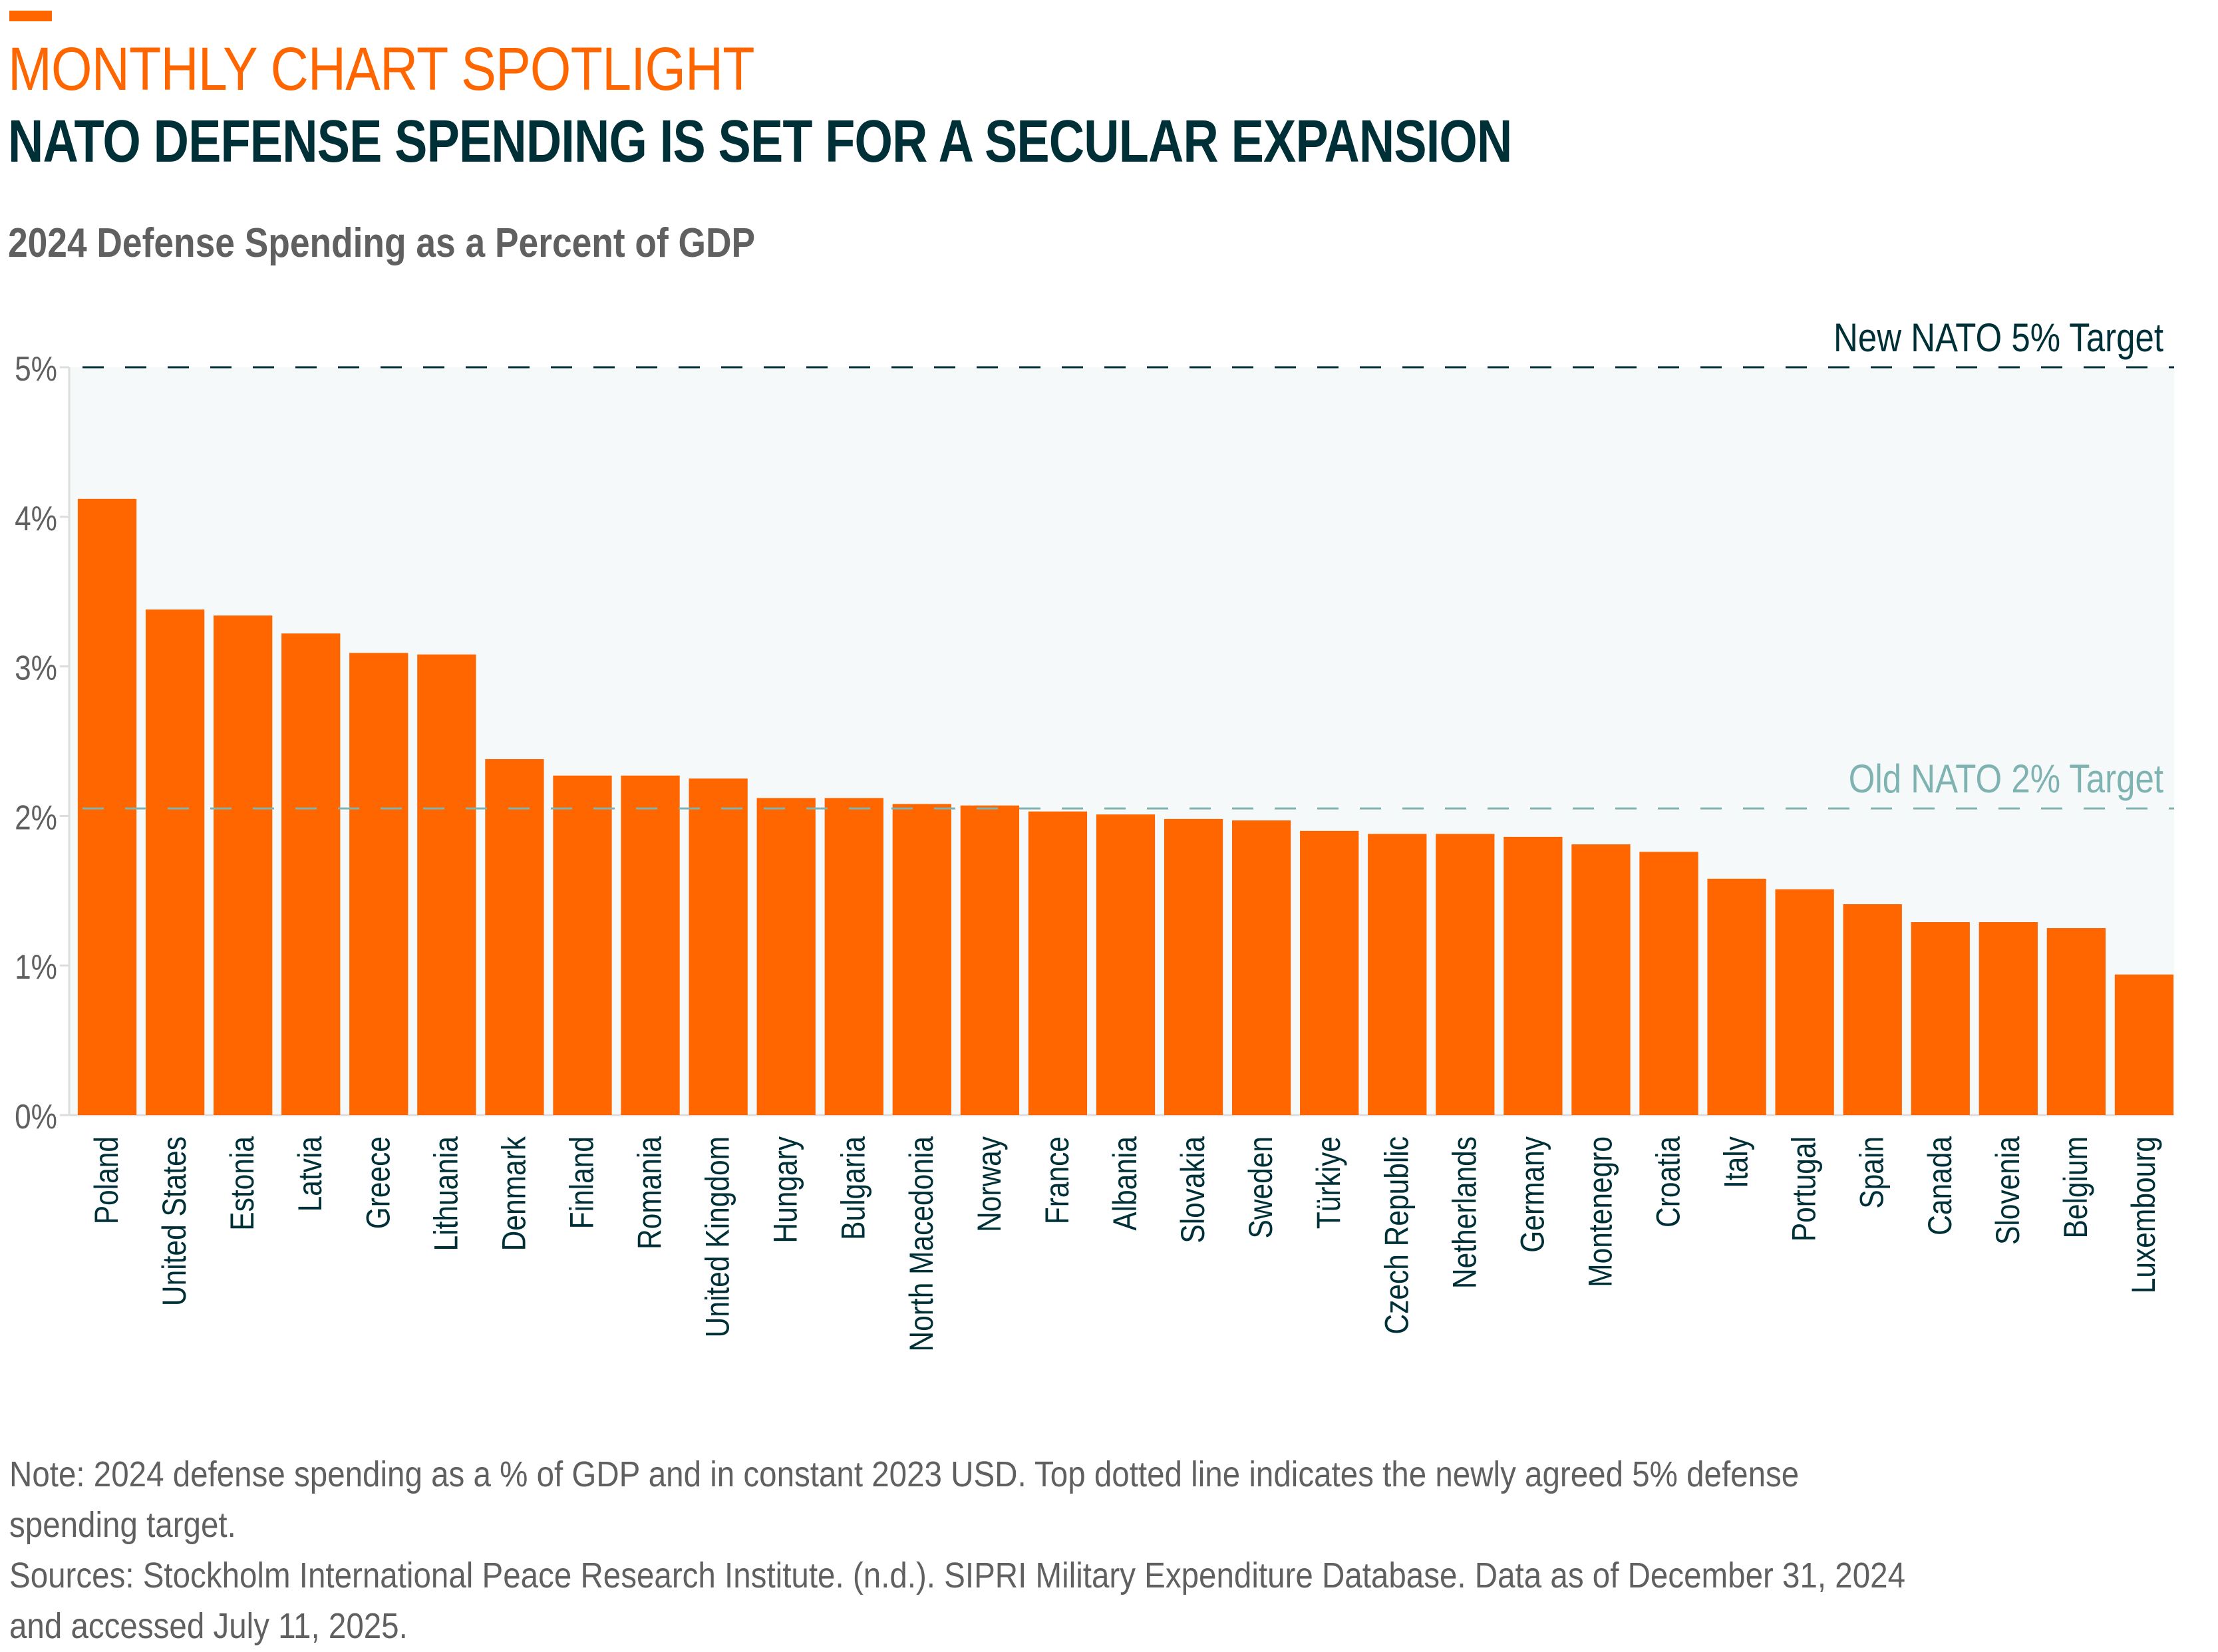 The height and width of the screenshot is (1652, 2218). What do you see at coordinates (106, 1180) in the screenshot?
I see `x-tick-label: Poland` at bounding box center [106, 1180].